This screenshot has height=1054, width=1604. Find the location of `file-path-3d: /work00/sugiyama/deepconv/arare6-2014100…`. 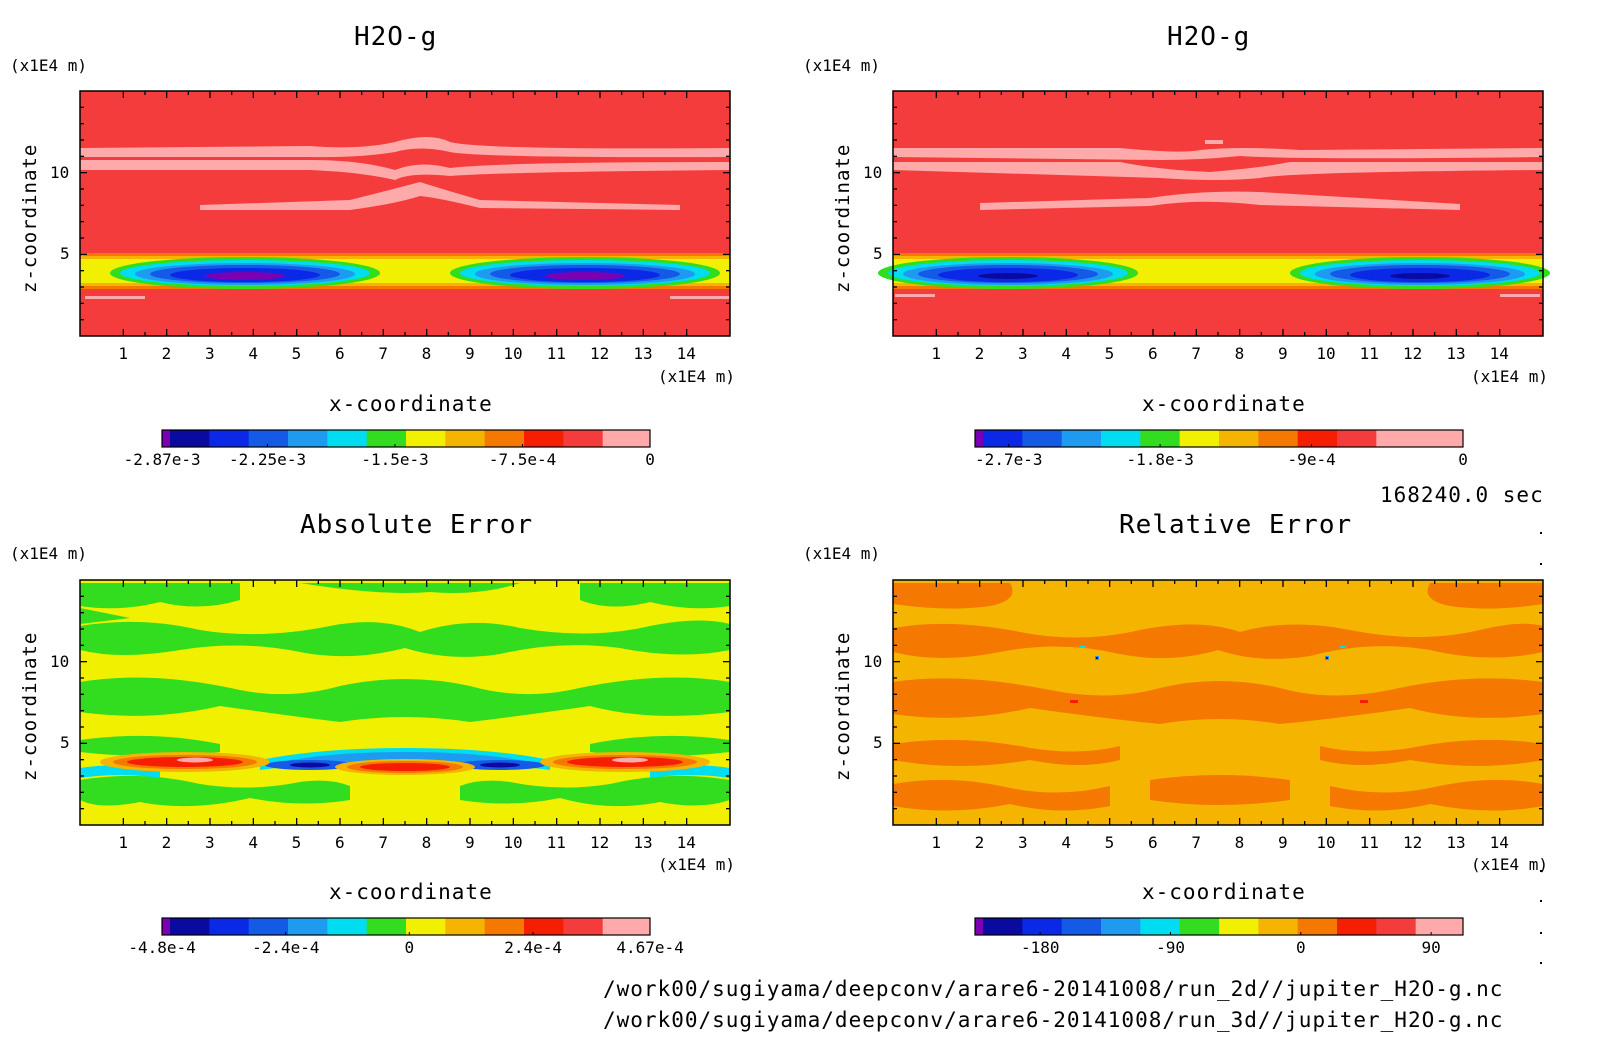

file-path-3d: /work00/sugiyama/deepconv/arare6-2014100… is located at coordinates (1053, 1020).